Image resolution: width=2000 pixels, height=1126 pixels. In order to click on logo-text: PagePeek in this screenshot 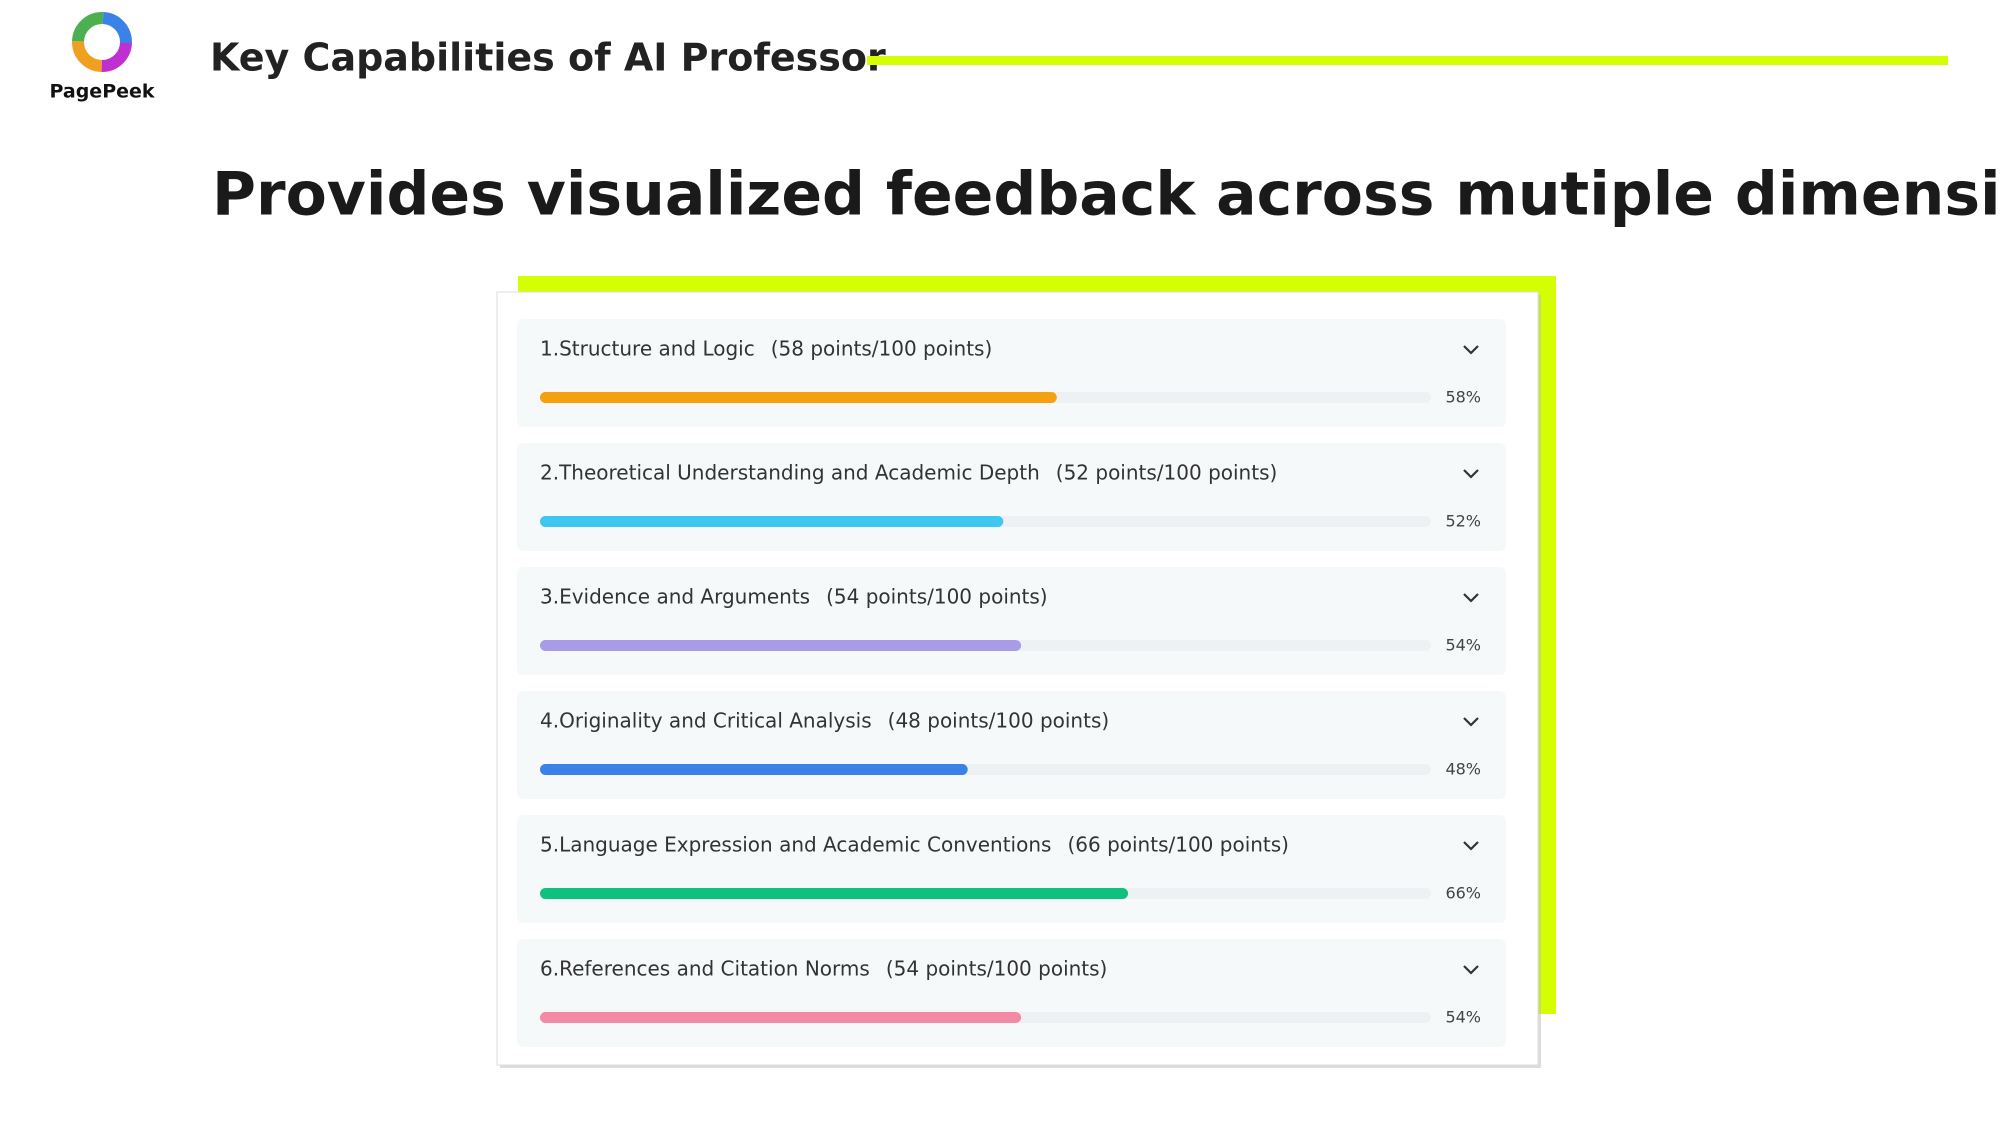, I will do `click(101, 92)`.